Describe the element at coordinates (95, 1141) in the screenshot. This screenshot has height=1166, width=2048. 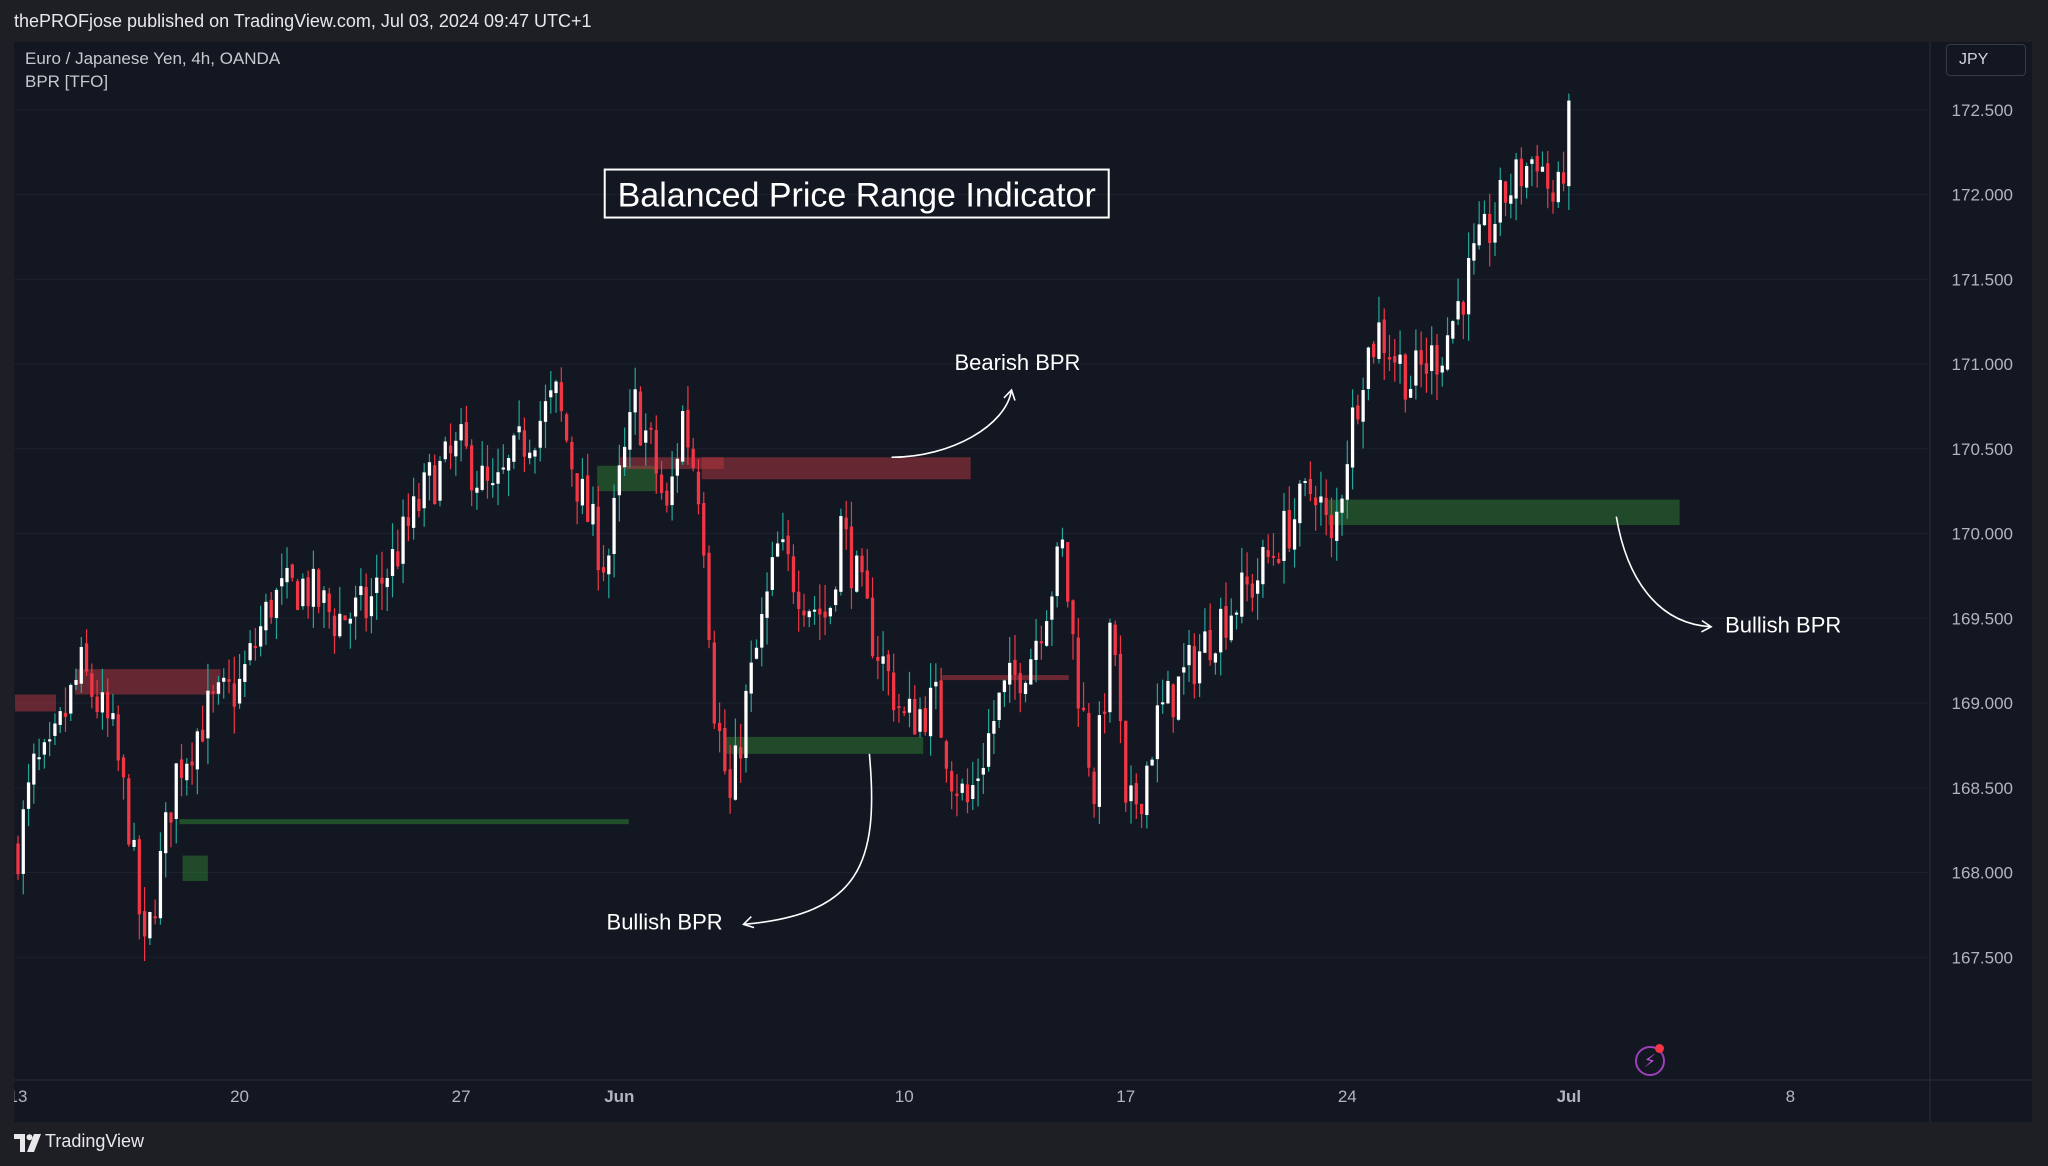
I see `tradingview-brand: TradingView` at that location.